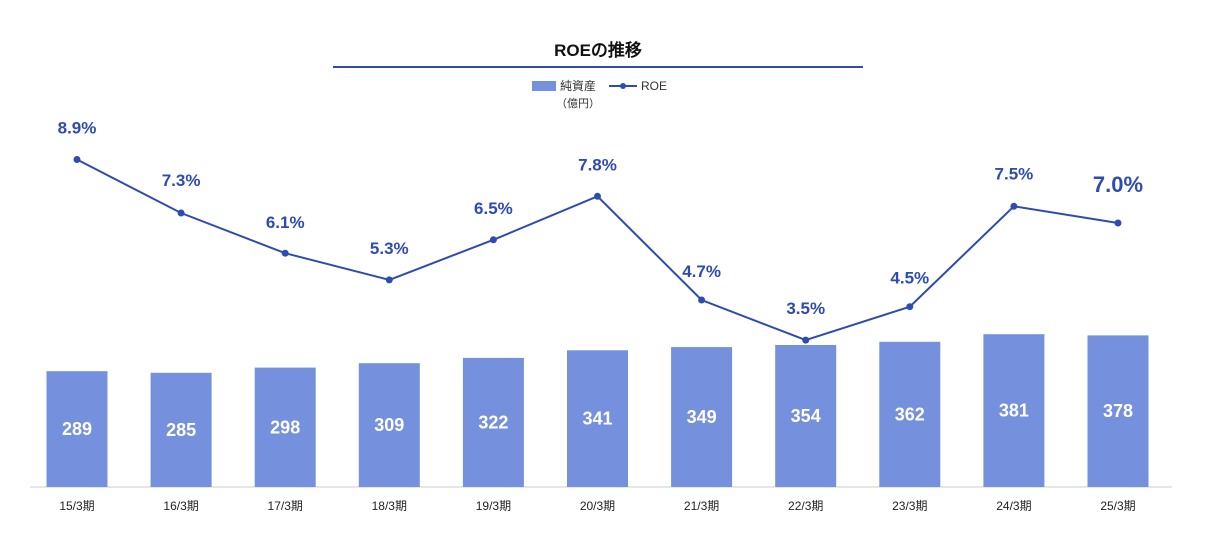  Describe the element at coordinates (181, 180) in the screenshot. I see `roe-value-label: 7.3%` at that location.